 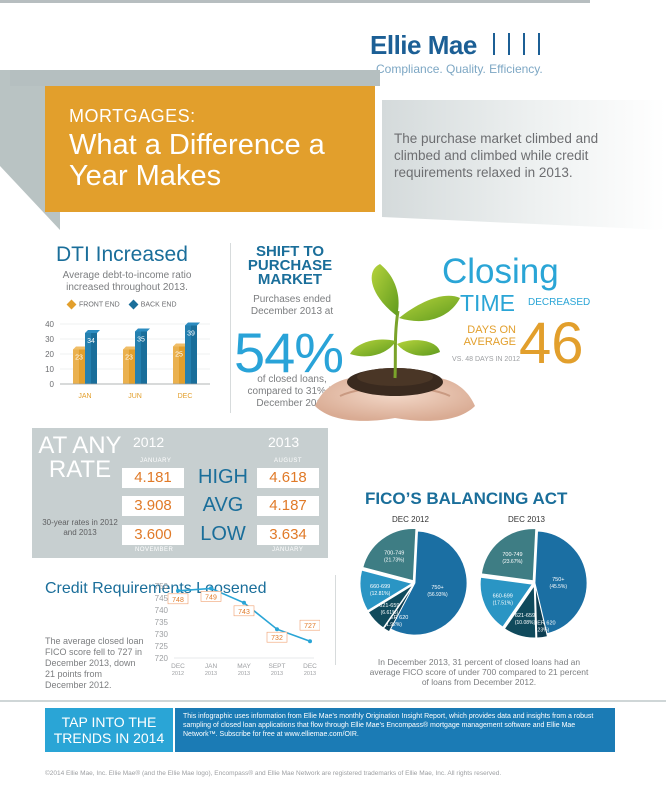 I want to click on y-tick-label: 20, so click(x=49, y=354).